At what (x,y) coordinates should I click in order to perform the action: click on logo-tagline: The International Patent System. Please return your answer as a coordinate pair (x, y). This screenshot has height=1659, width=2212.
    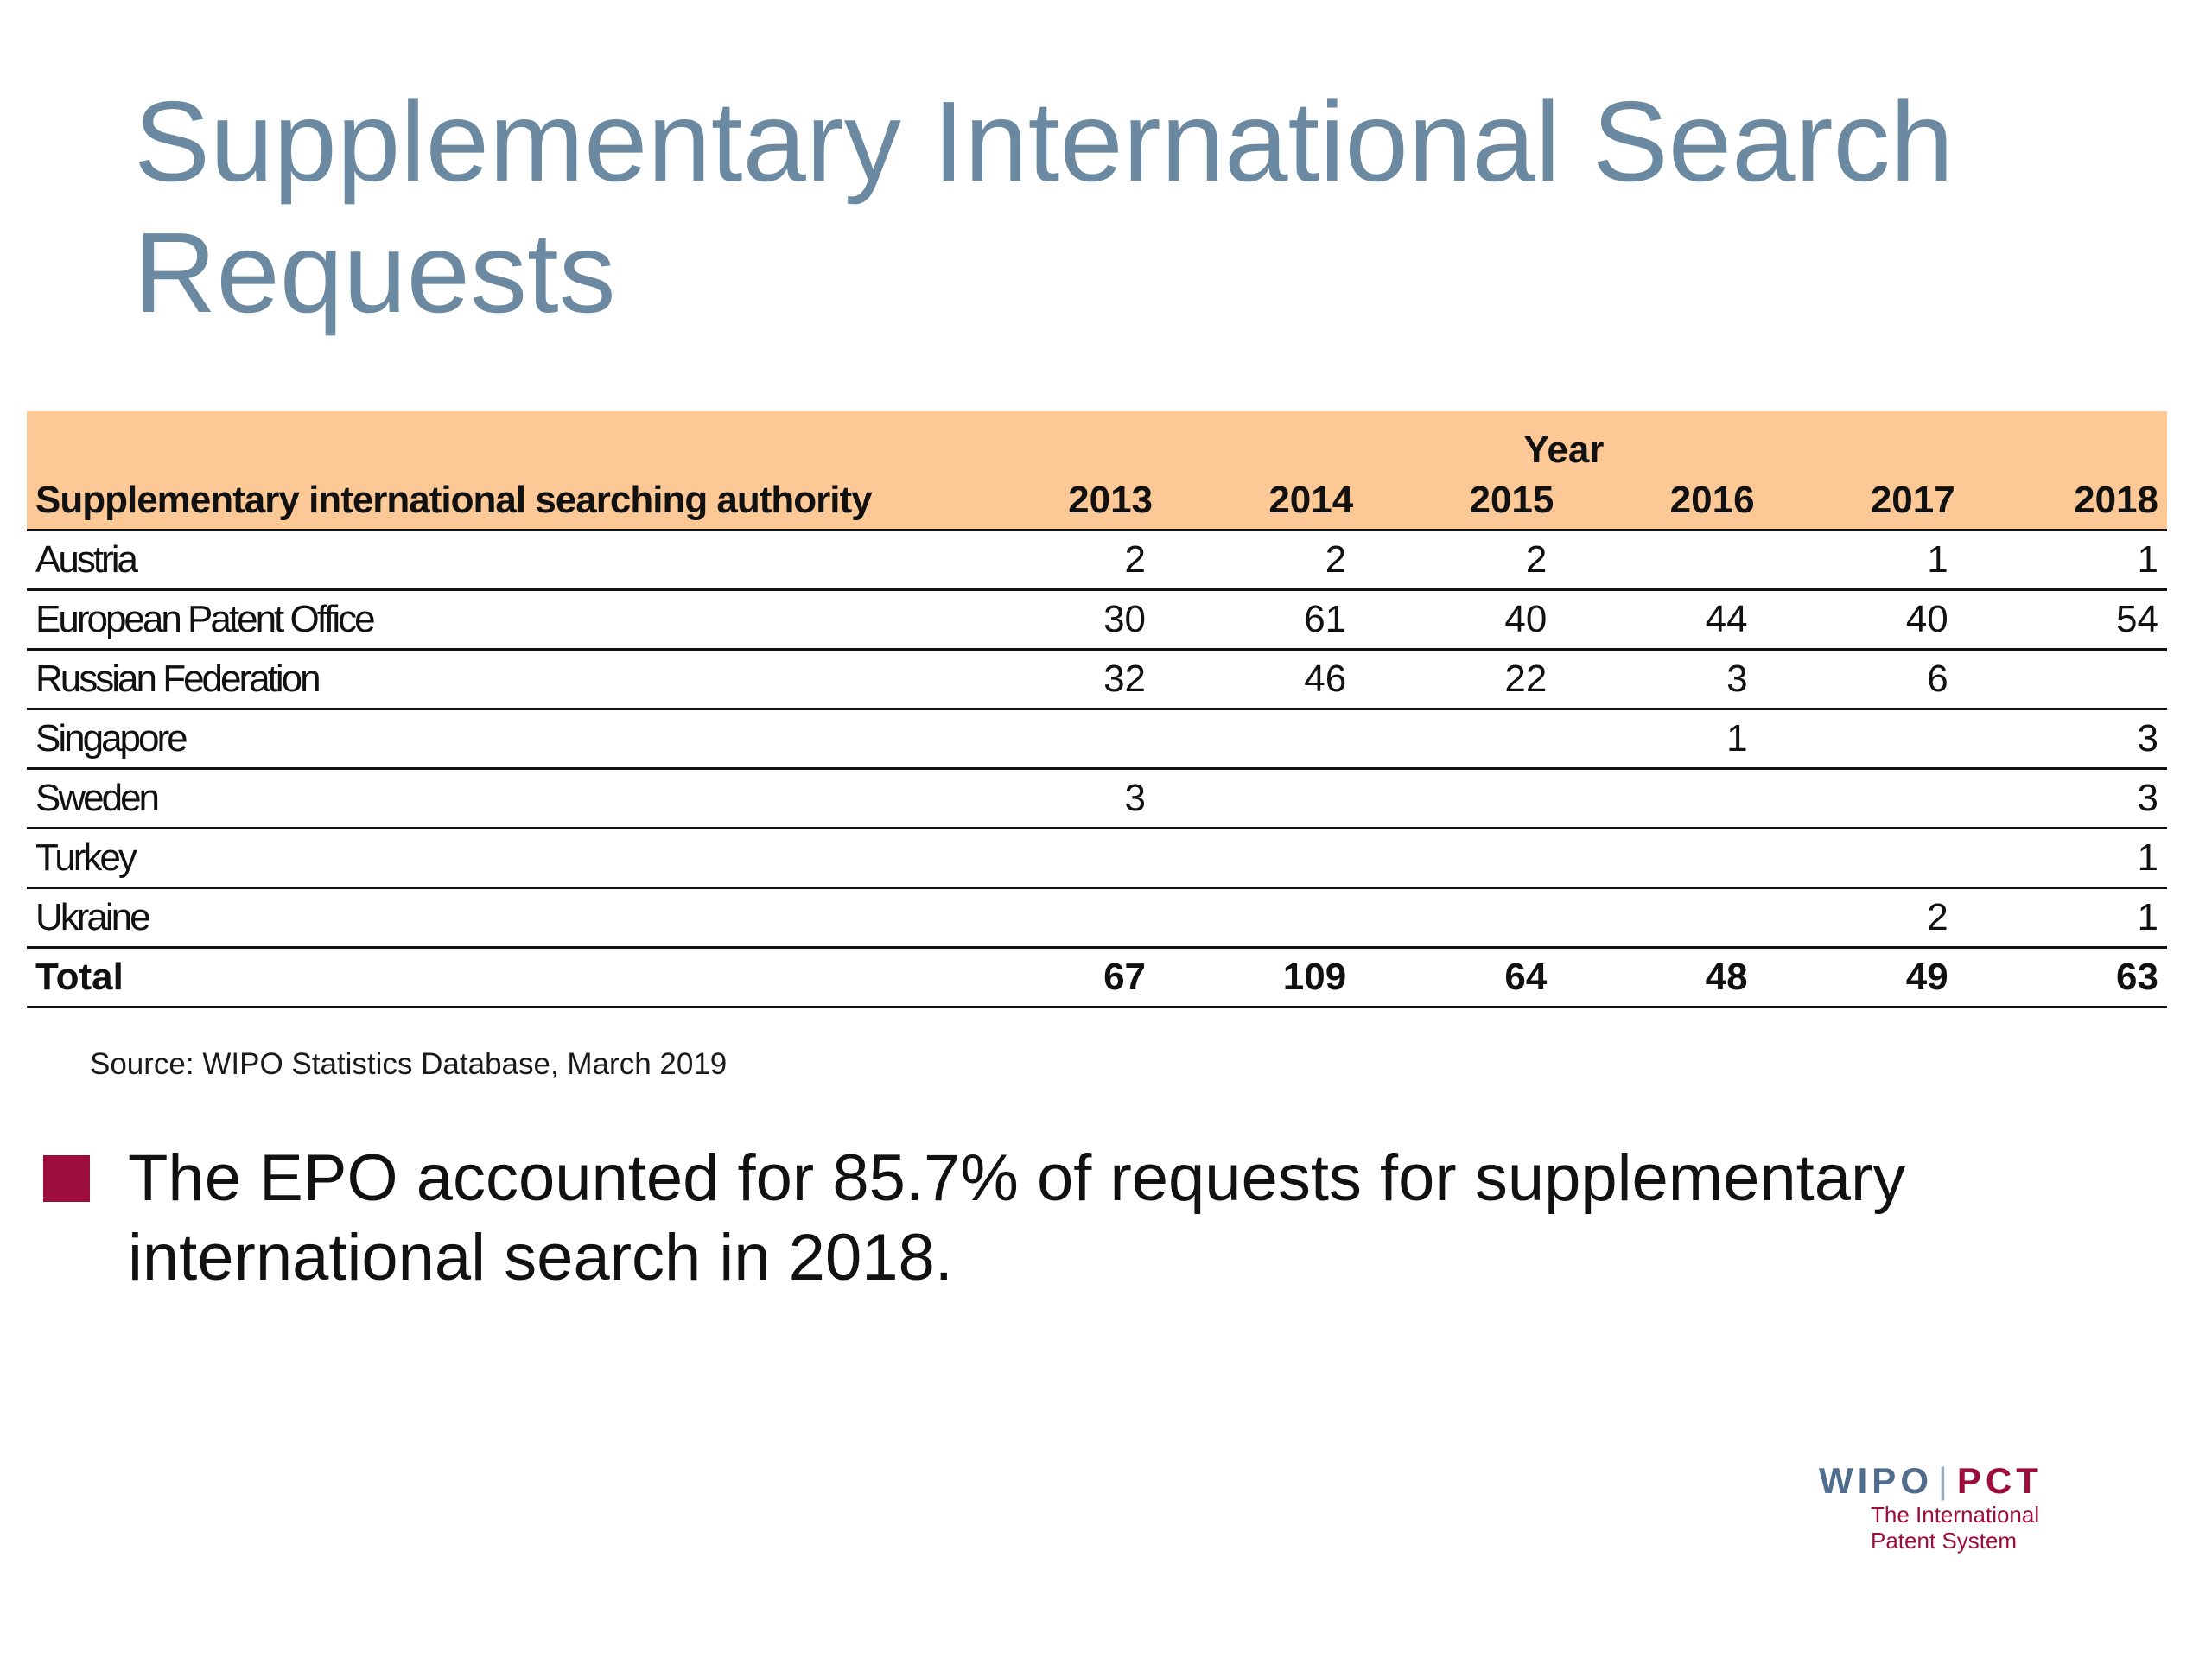
    Looking at the image, I should click on (1987, 1528).